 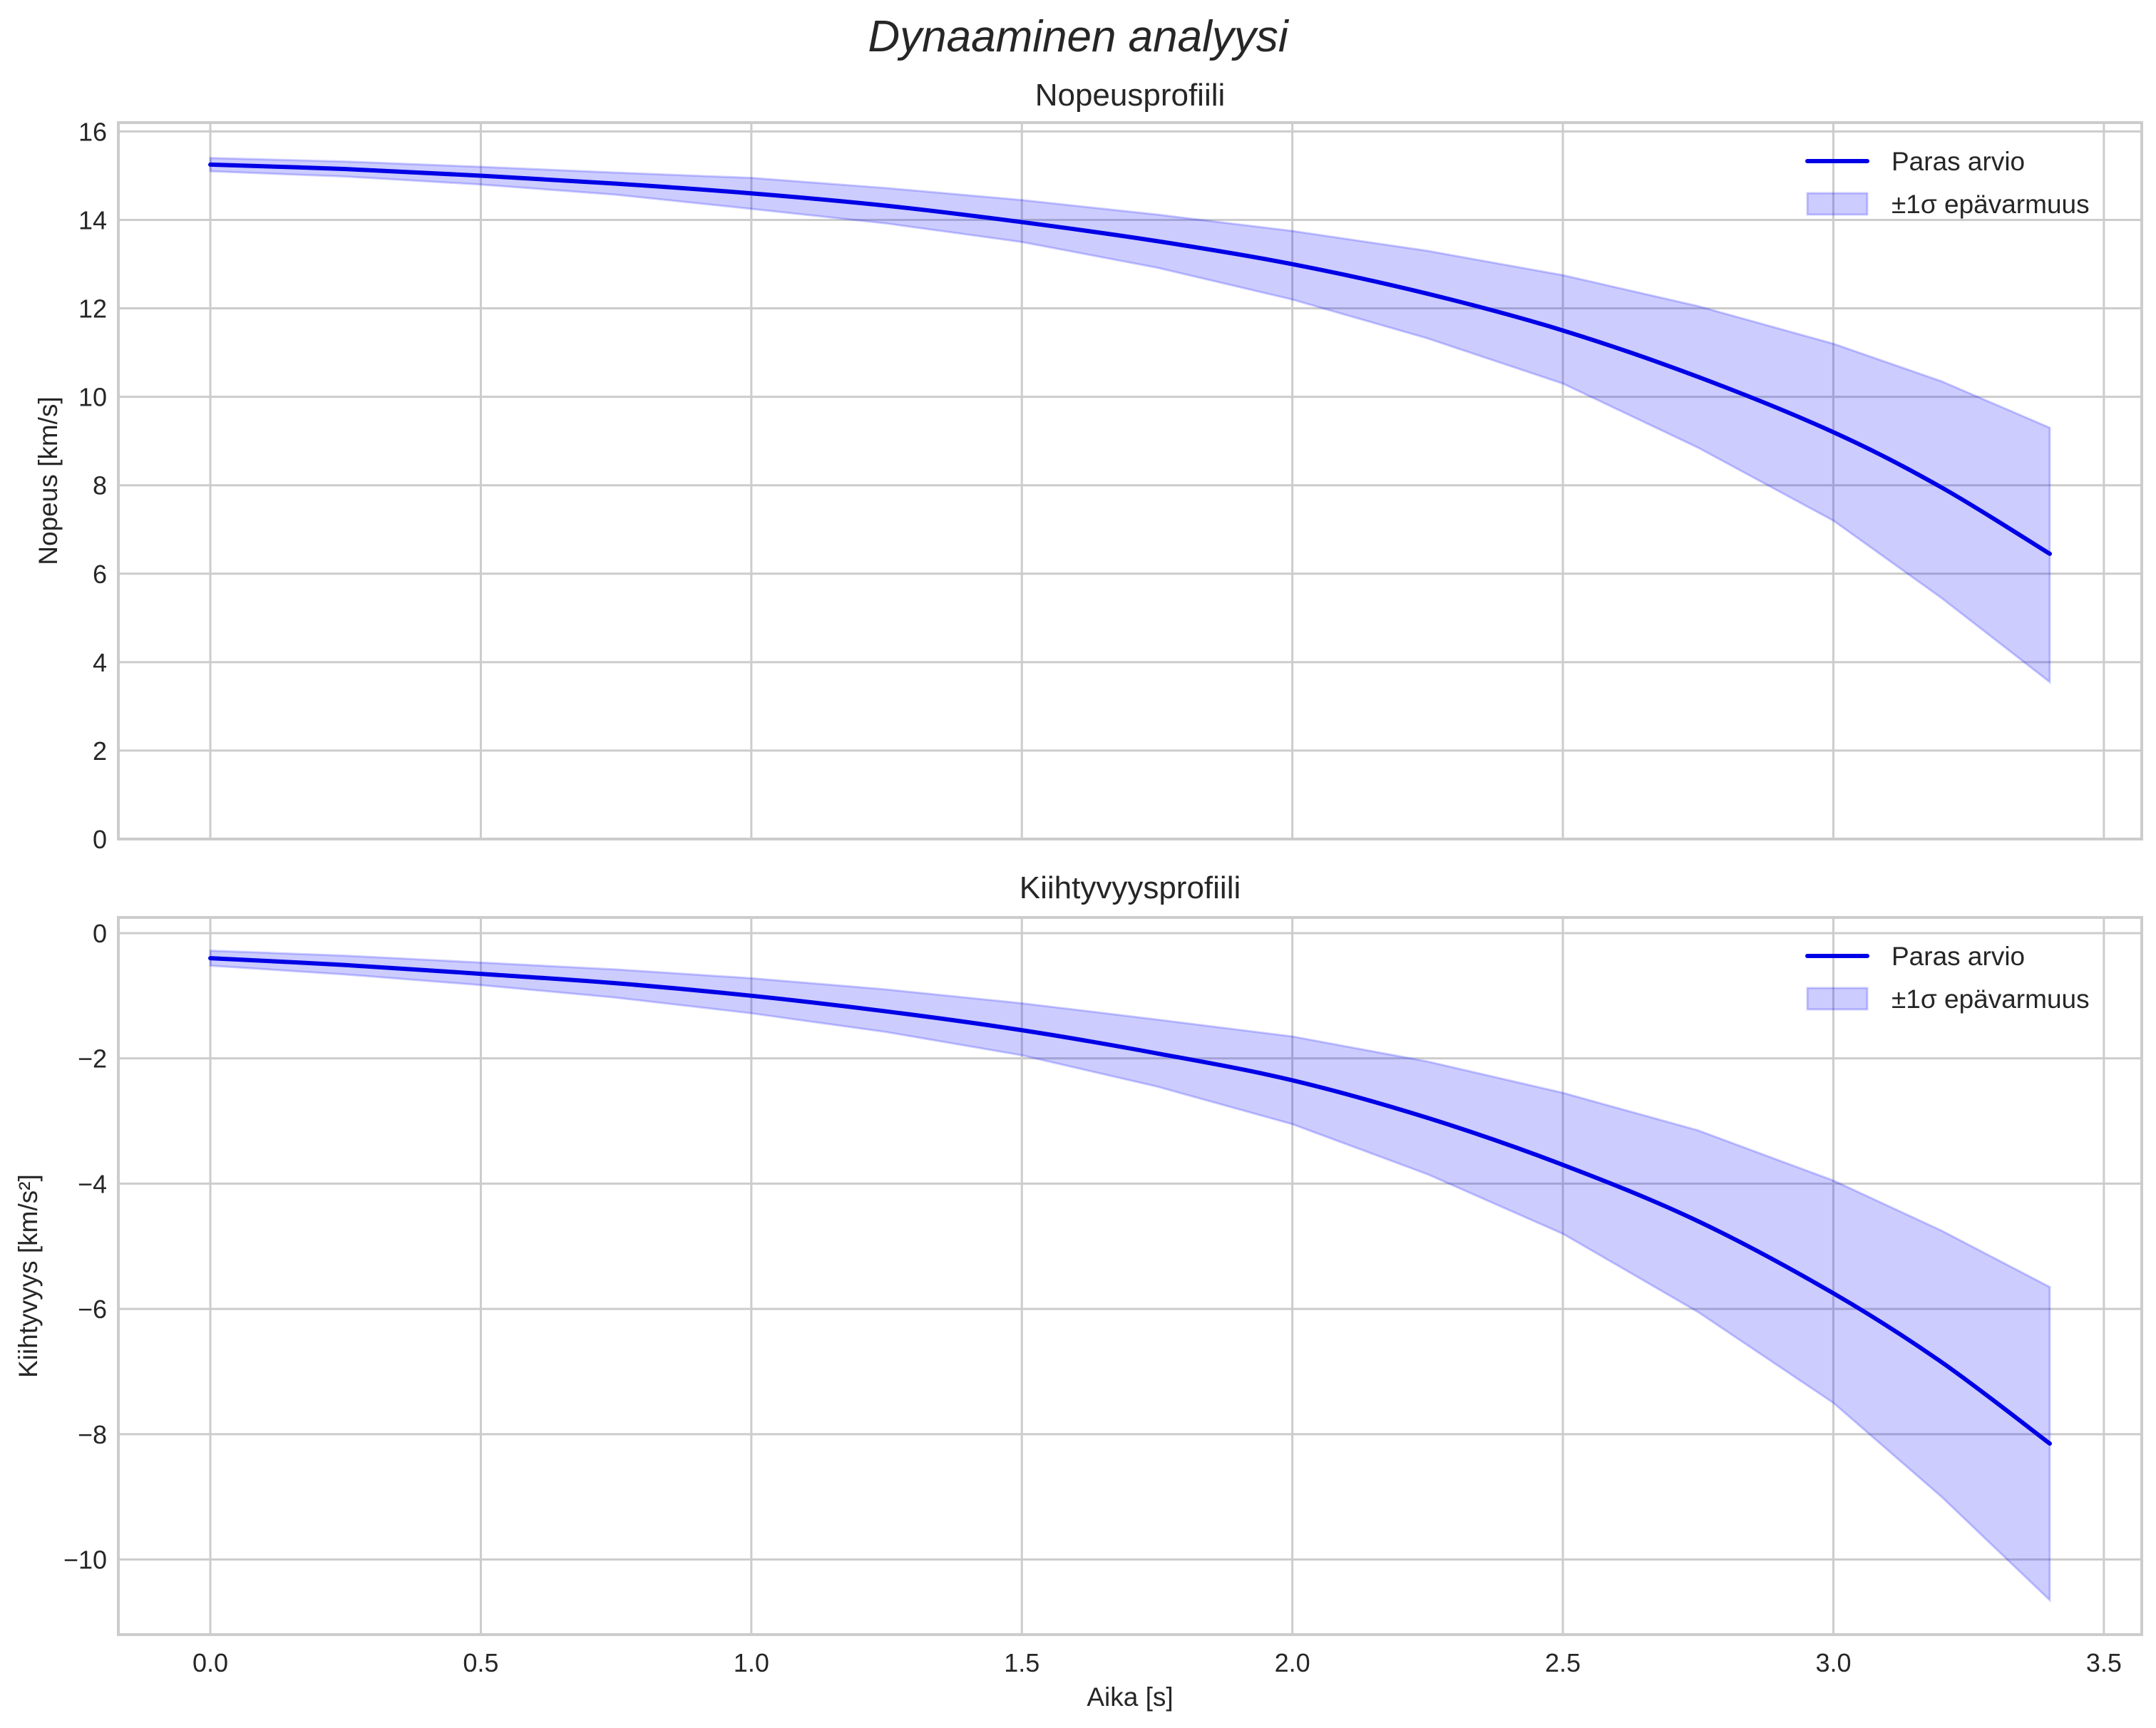 I want to click on x-tick-label: 3.0, so click(x=1833, y=1662).